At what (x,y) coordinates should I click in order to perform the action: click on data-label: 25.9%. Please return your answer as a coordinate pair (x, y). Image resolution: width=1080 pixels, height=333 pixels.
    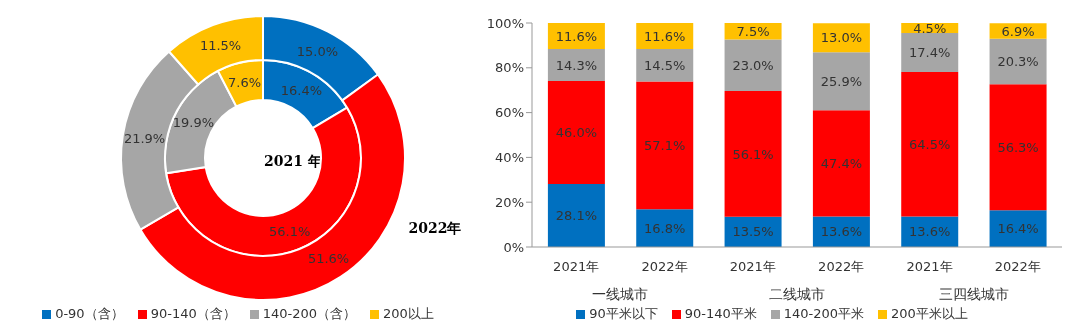
    Looking at the image, I should click on (841, 81).